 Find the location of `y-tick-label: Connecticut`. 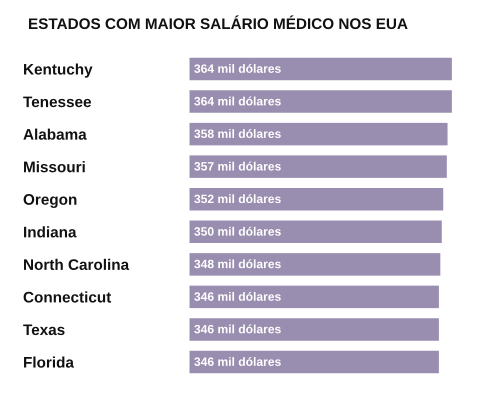

y-tick-label: Connecticut is located at coordinates (68, 297).